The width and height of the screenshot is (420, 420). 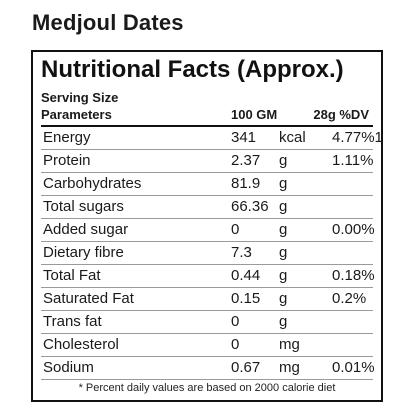 I want to click on nutrient-dv: 0.2%, so click(x=349, y=298).